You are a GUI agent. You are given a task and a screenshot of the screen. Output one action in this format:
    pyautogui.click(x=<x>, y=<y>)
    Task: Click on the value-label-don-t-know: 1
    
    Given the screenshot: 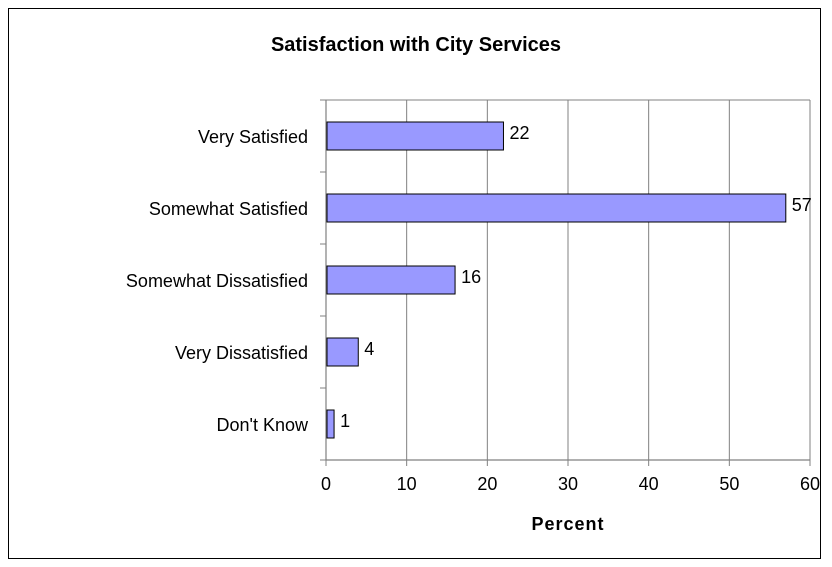 What is the action you would take?
    pyautogui.click(x=345, y=421)
    